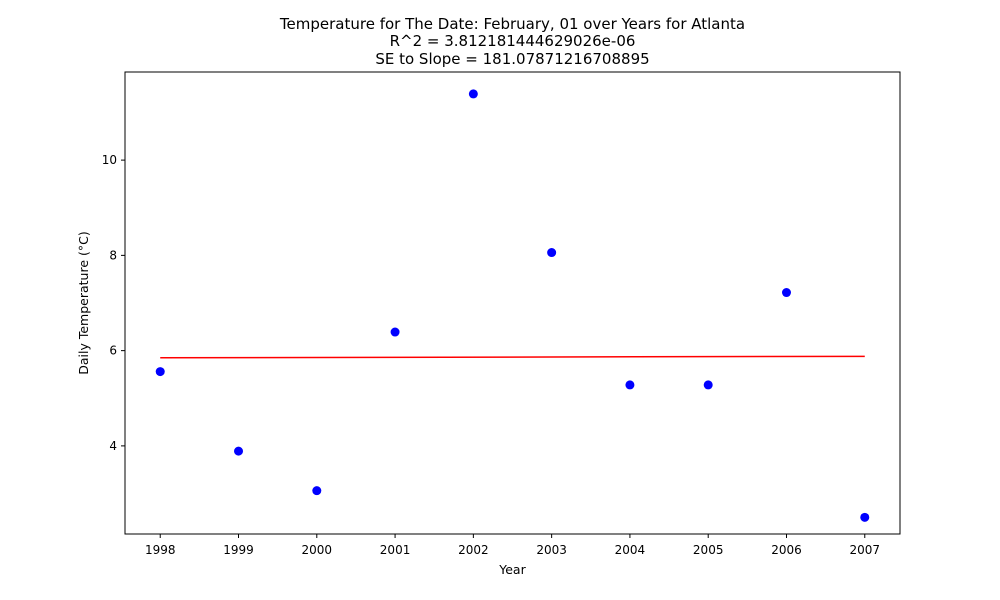  What do you see at coordinates (160, 550) in the screenshot?
I see `x-tick-label: 1998` at bounding box center [160, 550].